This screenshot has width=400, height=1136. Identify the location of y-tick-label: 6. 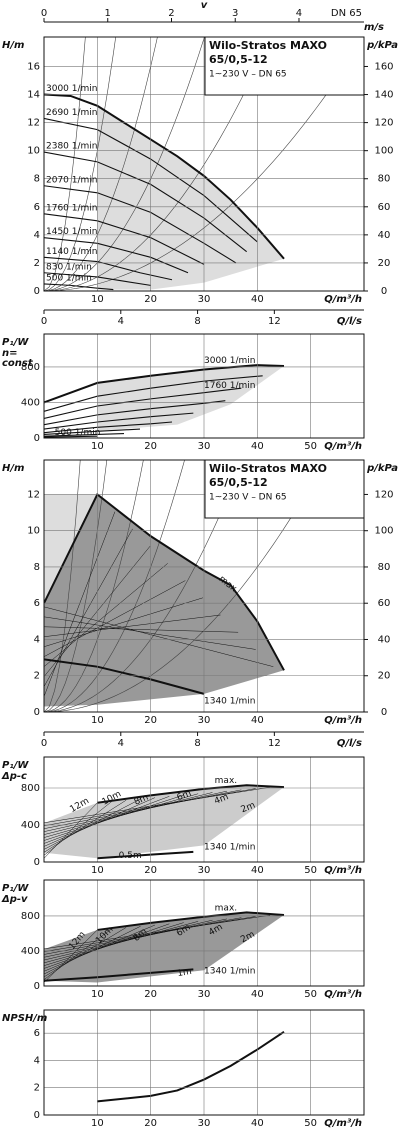
(37, 603).